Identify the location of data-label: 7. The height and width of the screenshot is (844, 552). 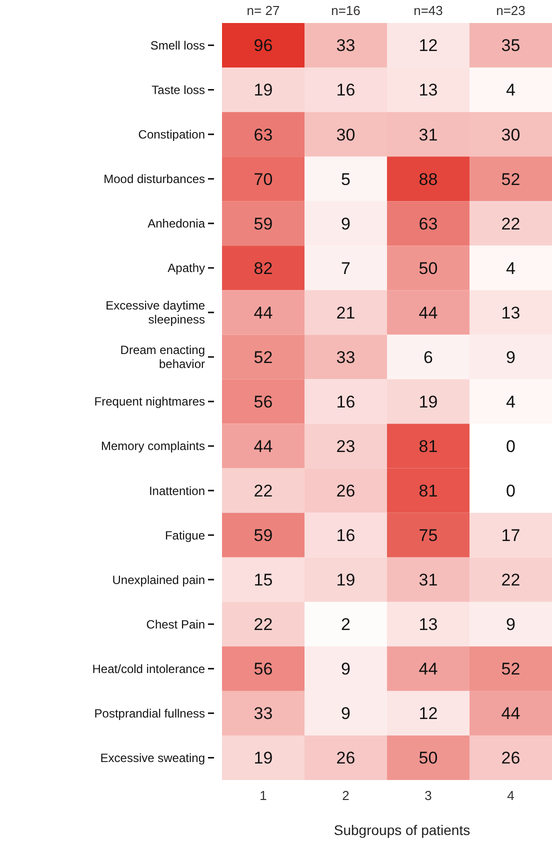
(345, 268).